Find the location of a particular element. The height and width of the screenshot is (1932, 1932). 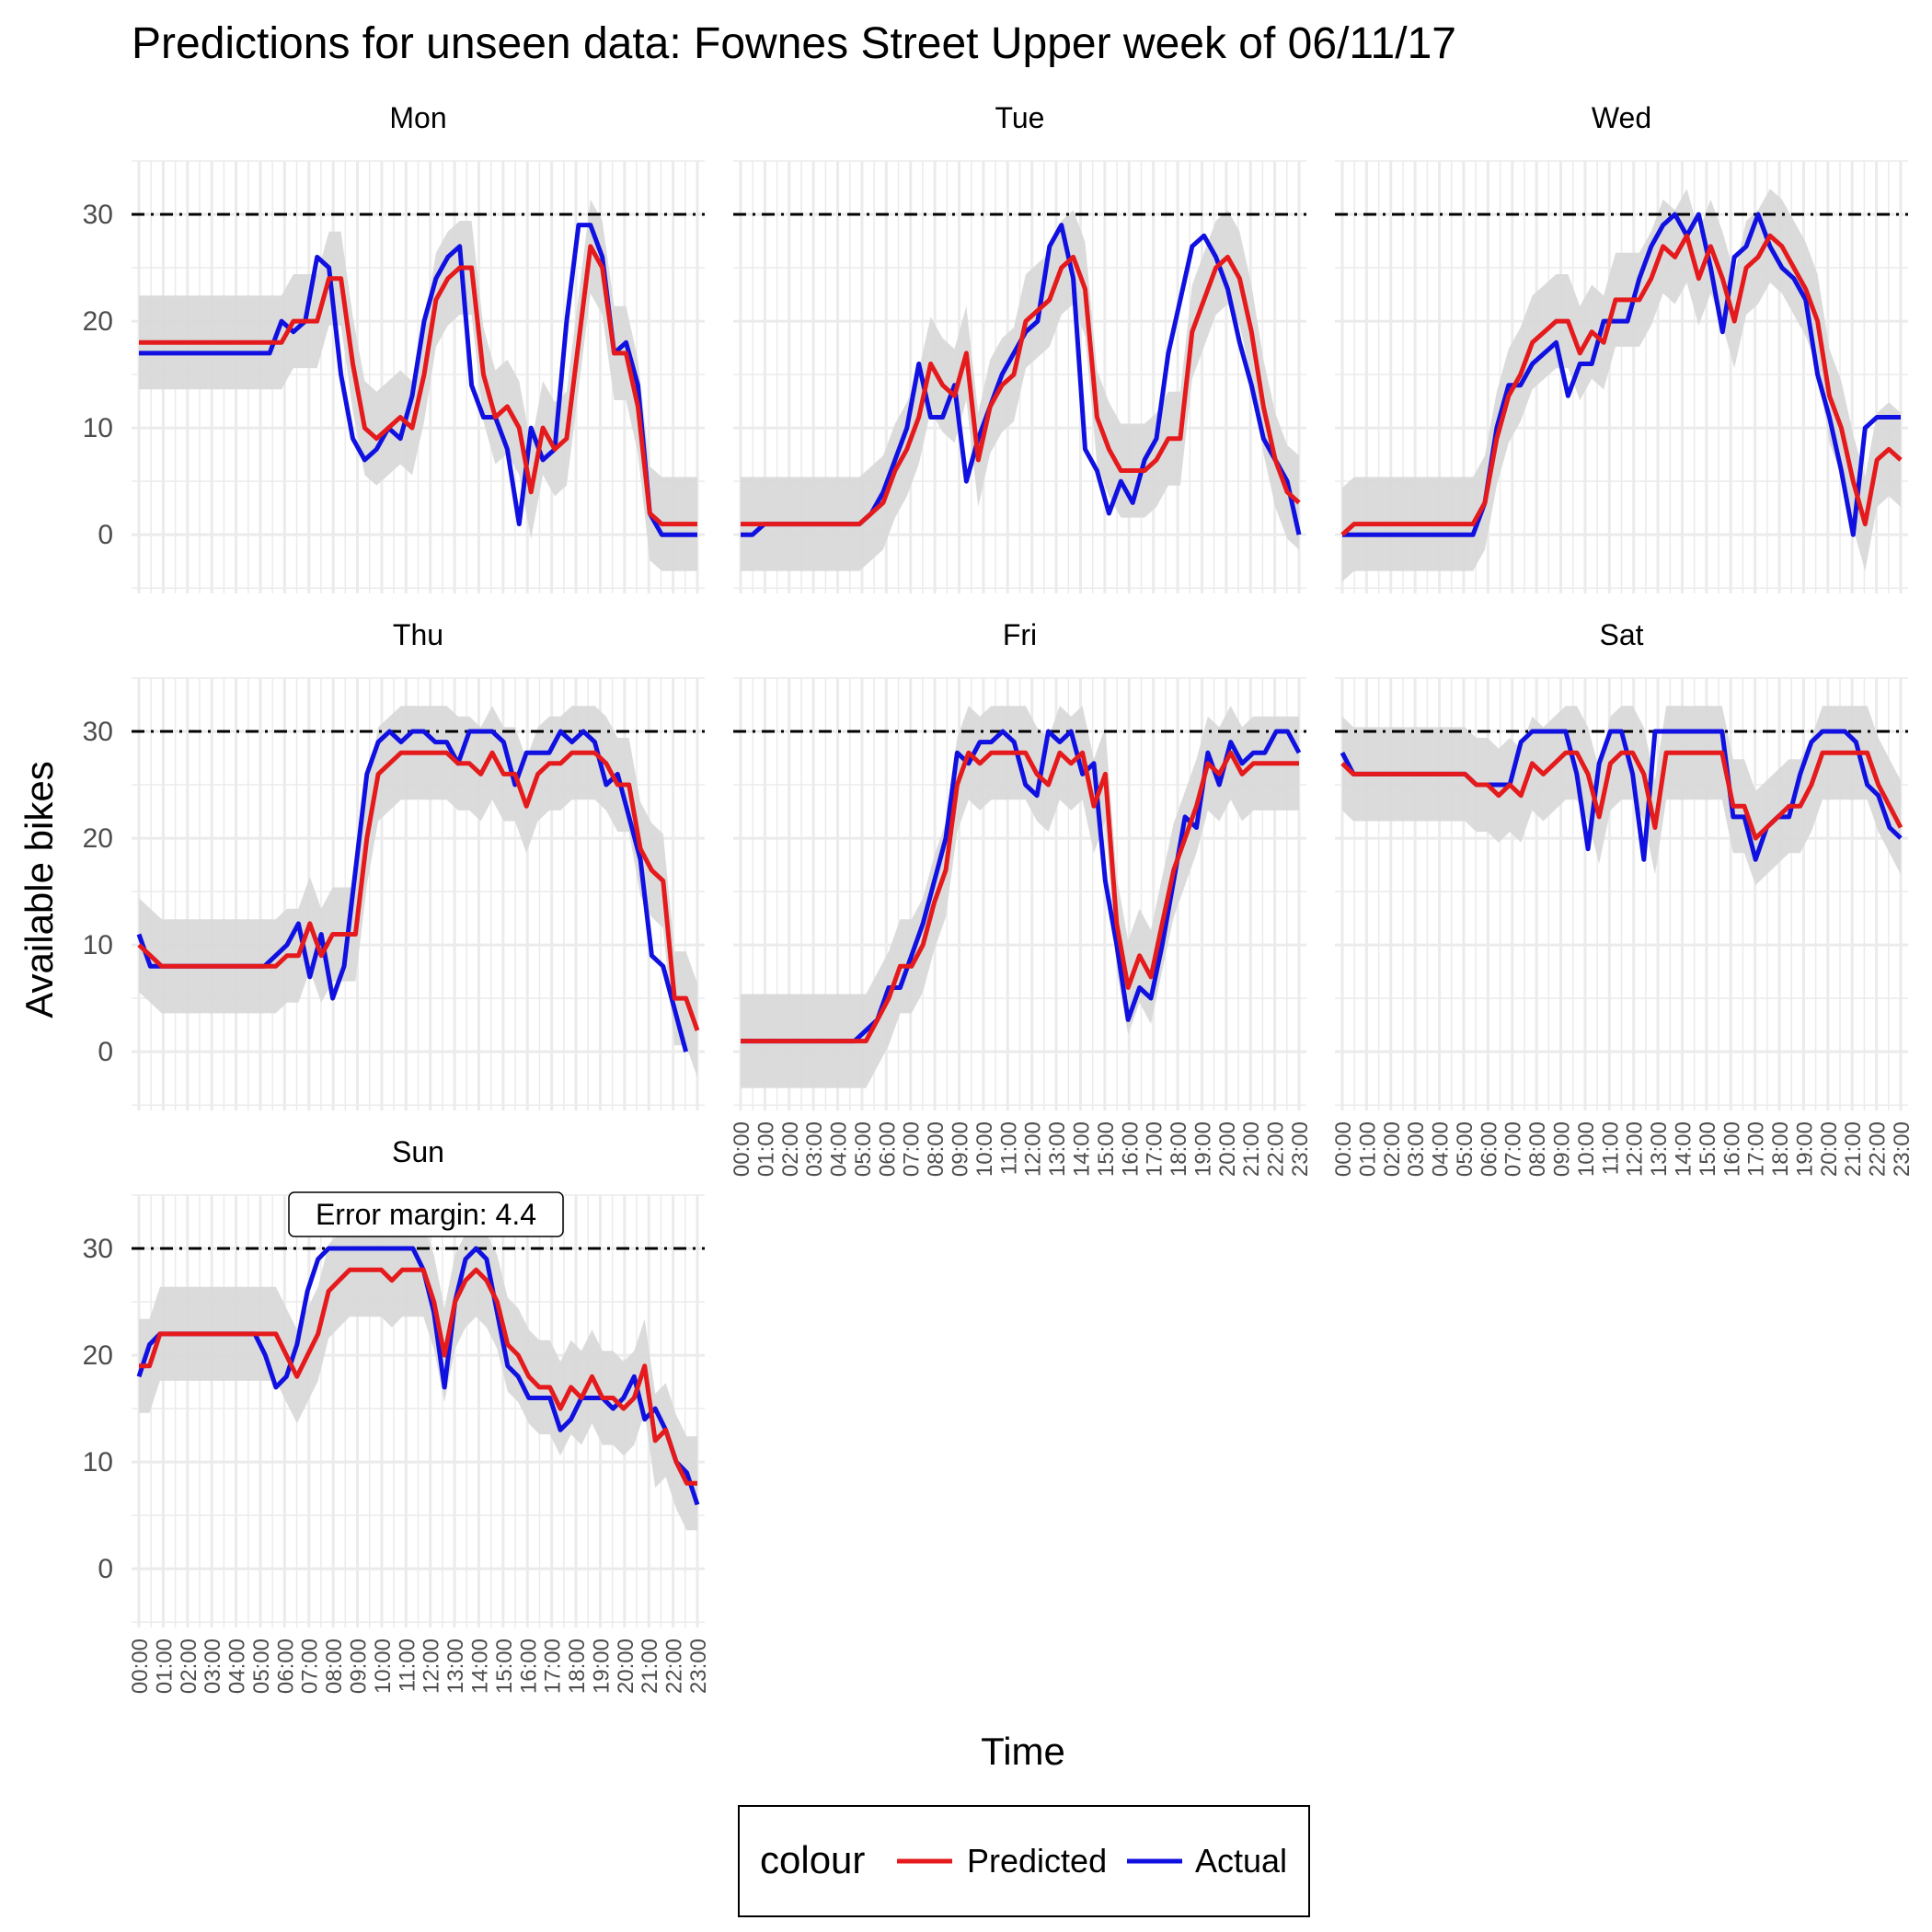

panel-mon: Mon 0 10 20 30 is located at coordinates (394, 347).